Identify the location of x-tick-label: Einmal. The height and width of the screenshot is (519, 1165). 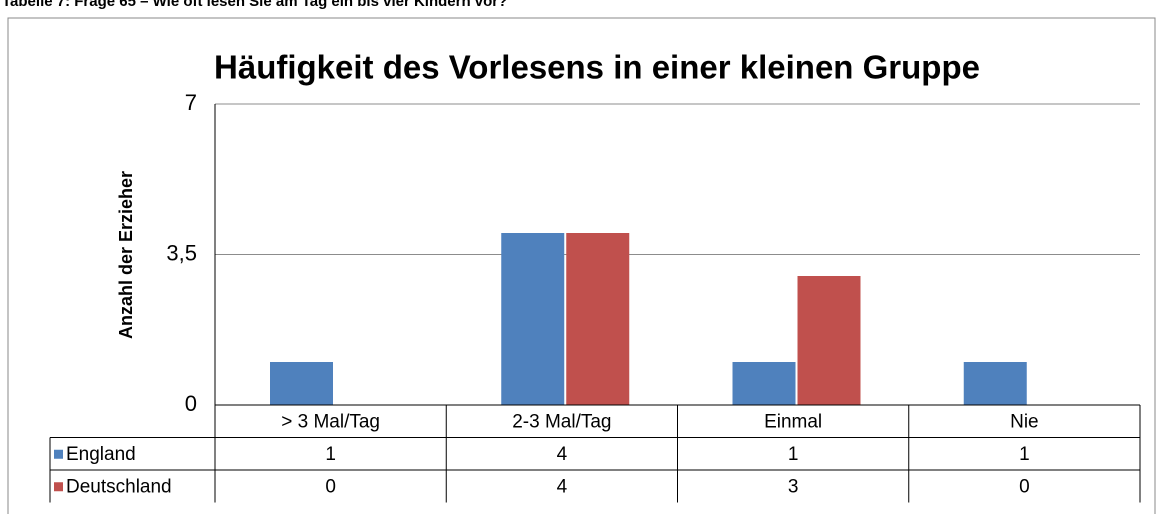
(793, 421).